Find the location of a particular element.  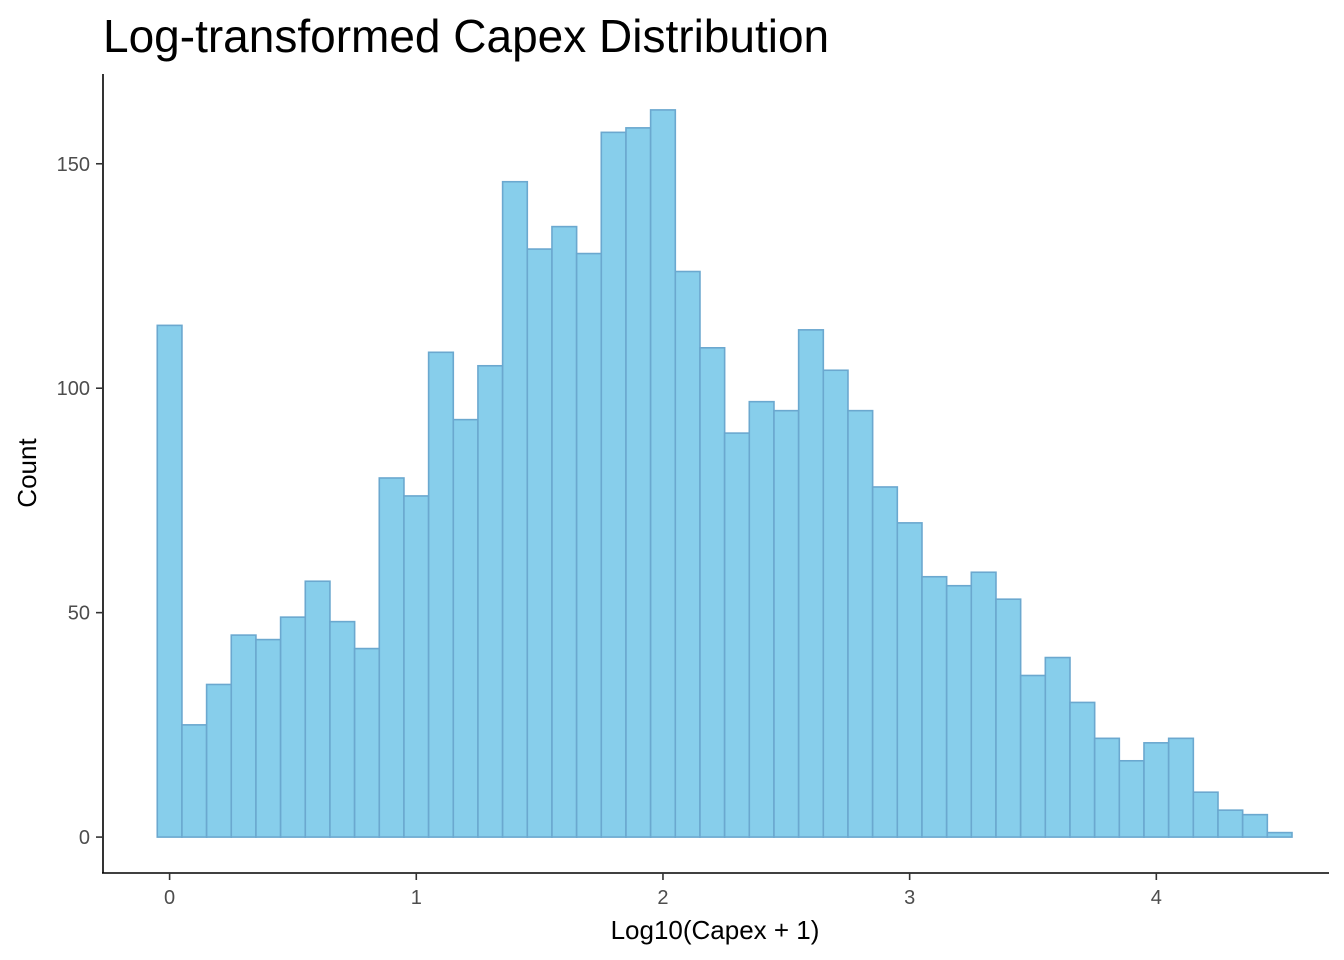

y-tick-label: 150 is located at coordinates (73, 165).